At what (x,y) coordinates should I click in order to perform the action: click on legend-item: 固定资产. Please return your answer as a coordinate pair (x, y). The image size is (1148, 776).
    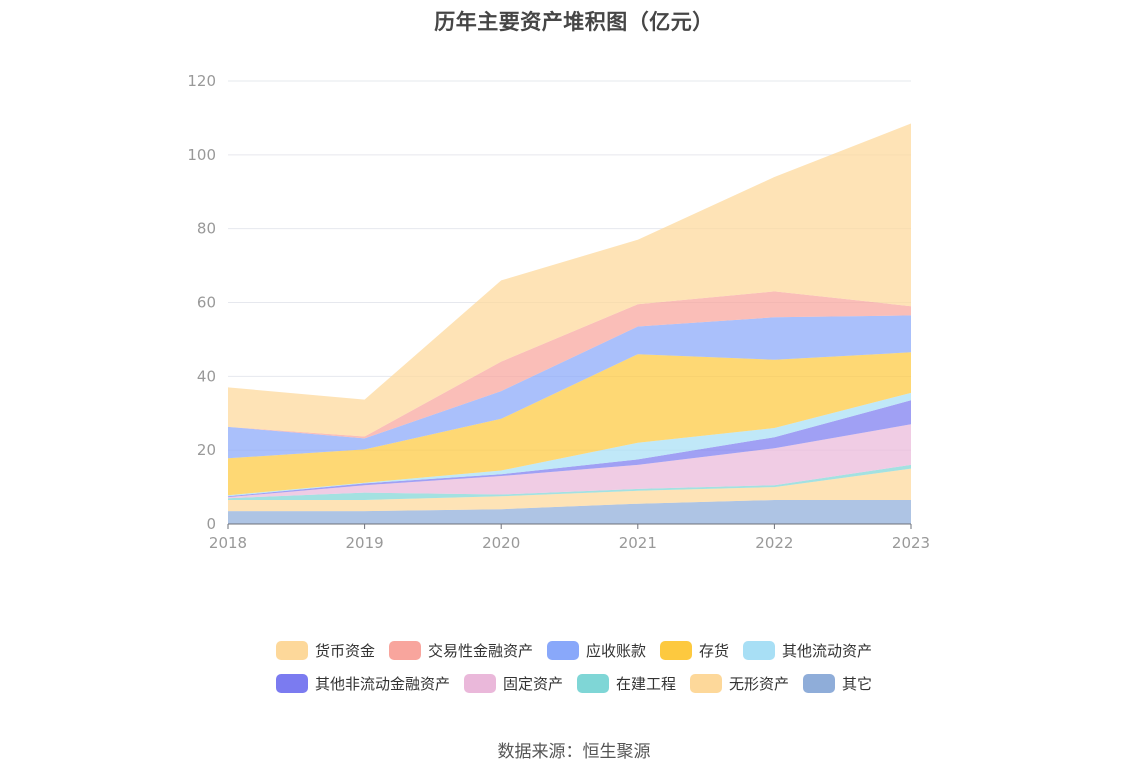
    Looking at the image, I should click on (513, 683).